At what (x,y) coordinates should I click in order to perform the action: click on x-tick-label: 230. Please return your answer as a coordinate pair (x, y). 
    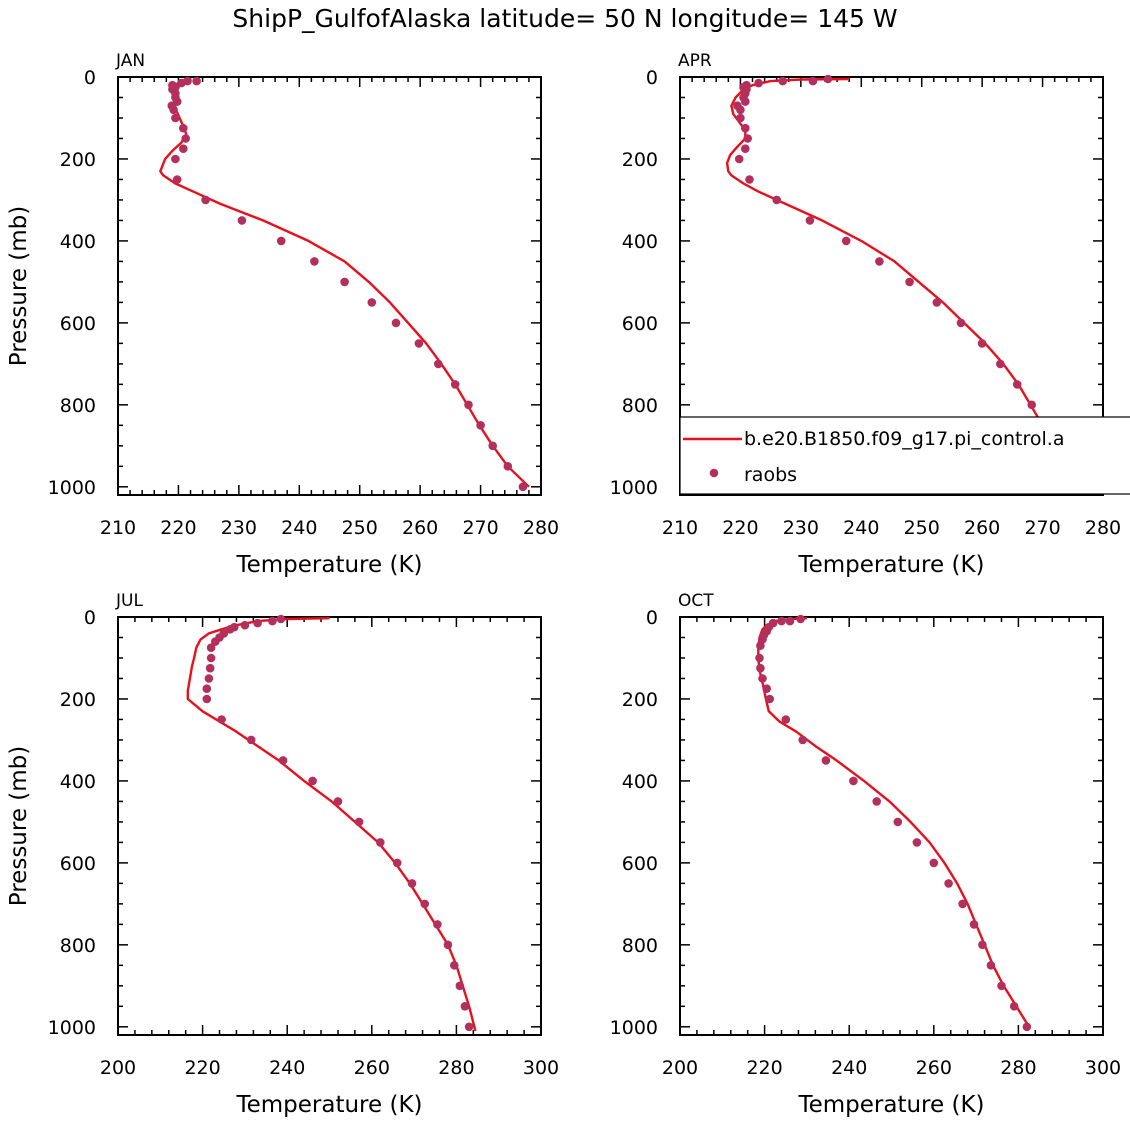
    Looking at the image, I should click on (801, 528).